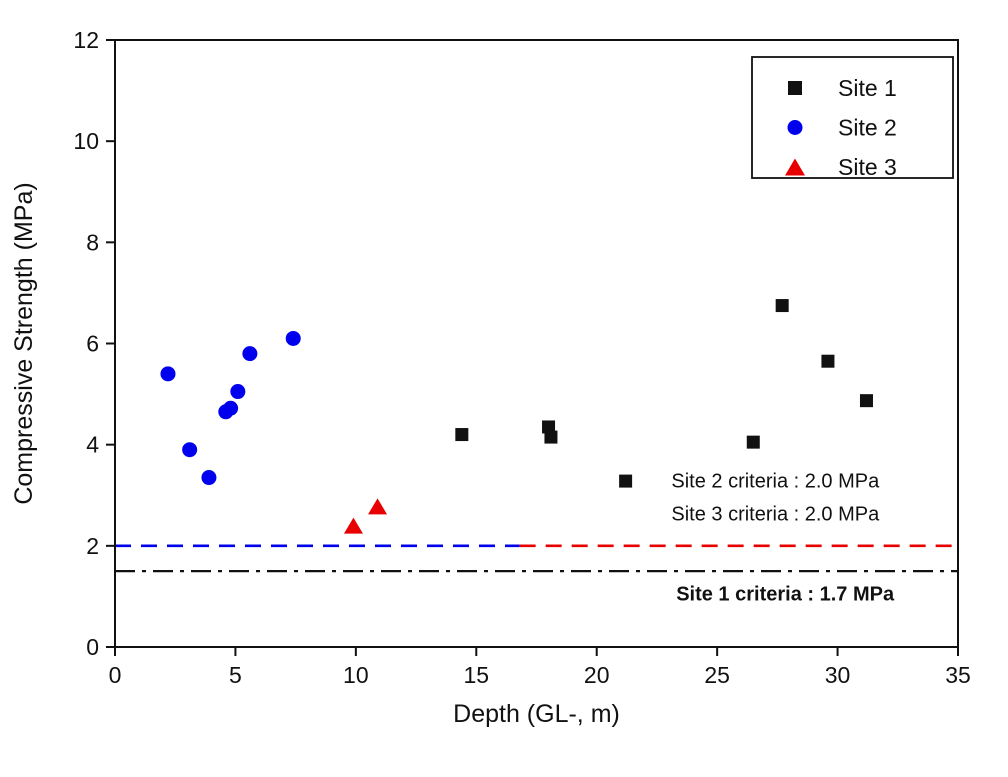 The height and width of the screenshot is (777, 1008). I want to click on x-tick-label: 30, so click(838, 675).